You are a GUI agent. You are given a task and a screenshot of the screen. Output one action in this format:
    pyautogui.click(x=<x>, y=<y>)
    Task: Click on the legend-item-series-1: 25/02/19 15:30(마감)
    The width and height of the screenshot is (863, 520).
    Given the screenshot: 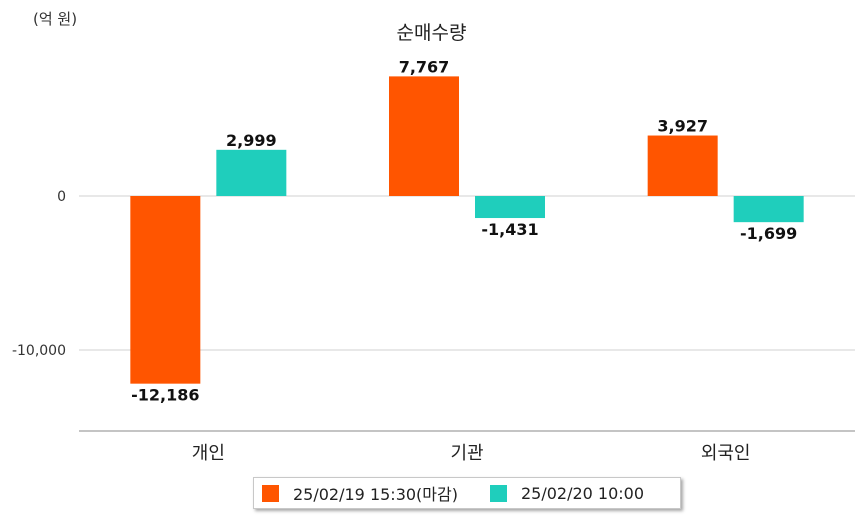 What is the action you would take?
    pyautogui.click(x=360, y=493)
    